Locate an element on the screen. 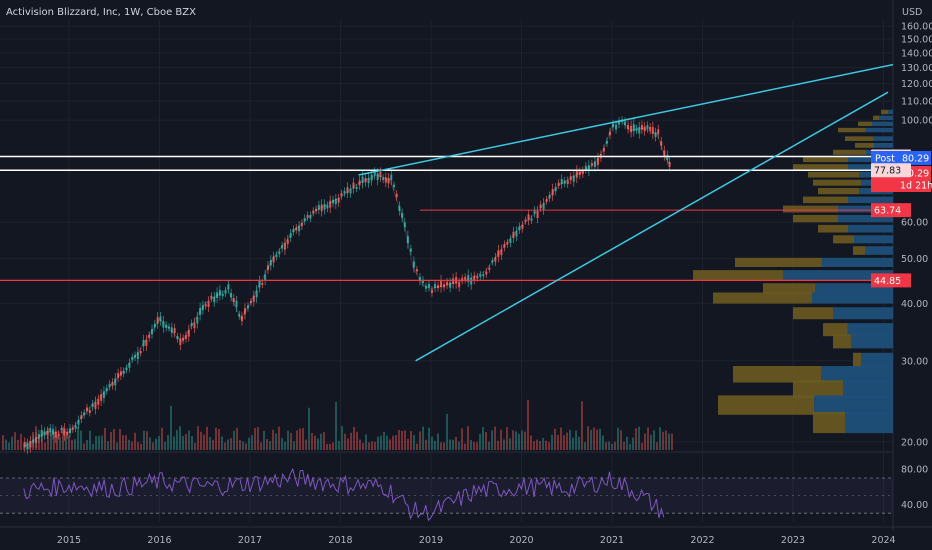 This screenshot has width=932, height=550. symbol-value: 80.29 is located at coordinates (915, 173).